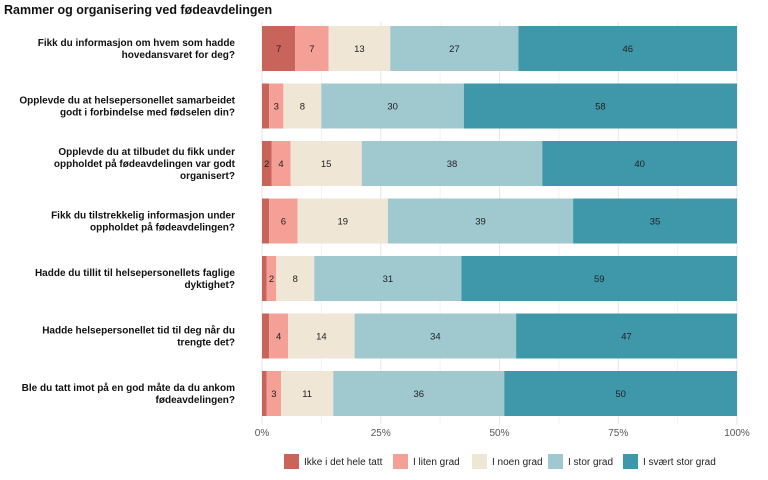 The height and width of the screenshot is (480, 768). What do you see at coordinates (590, 462) in the screenshot?
I see `legend-label: I stor grad` at bounding box center [590, 462].